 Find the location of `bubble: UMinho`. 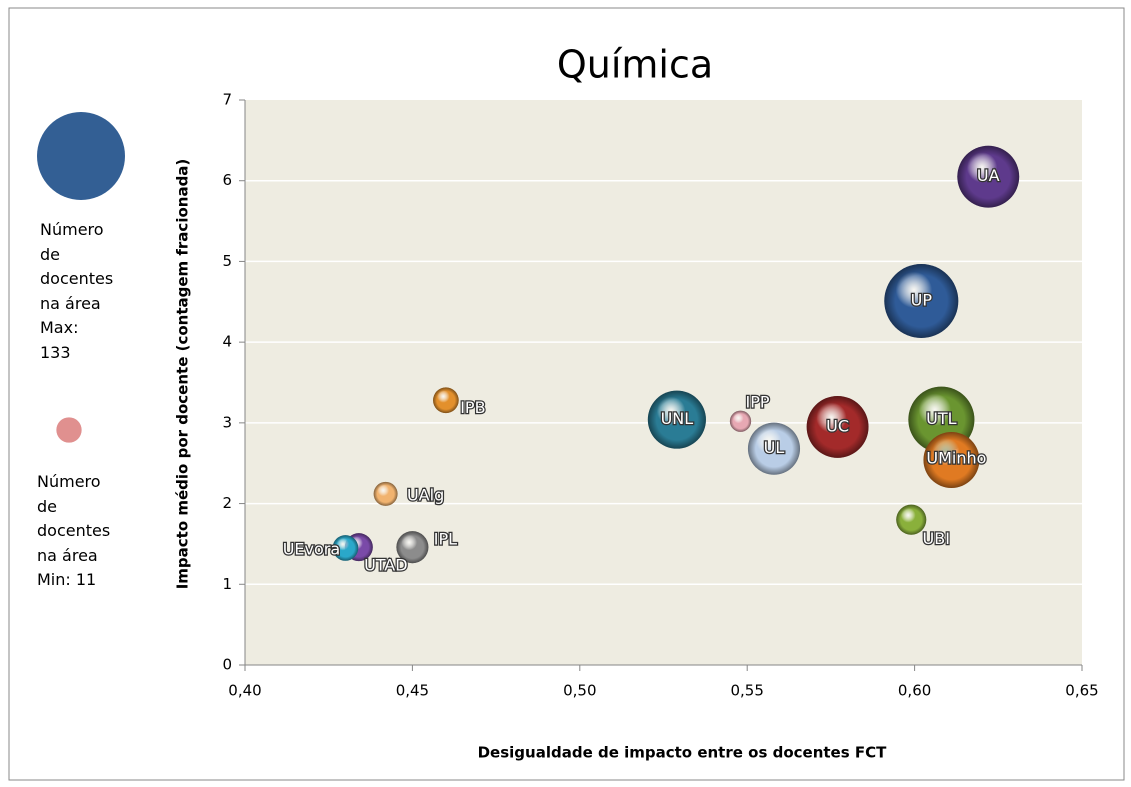

bubble: UMinho is located at coordinates (955, 460).